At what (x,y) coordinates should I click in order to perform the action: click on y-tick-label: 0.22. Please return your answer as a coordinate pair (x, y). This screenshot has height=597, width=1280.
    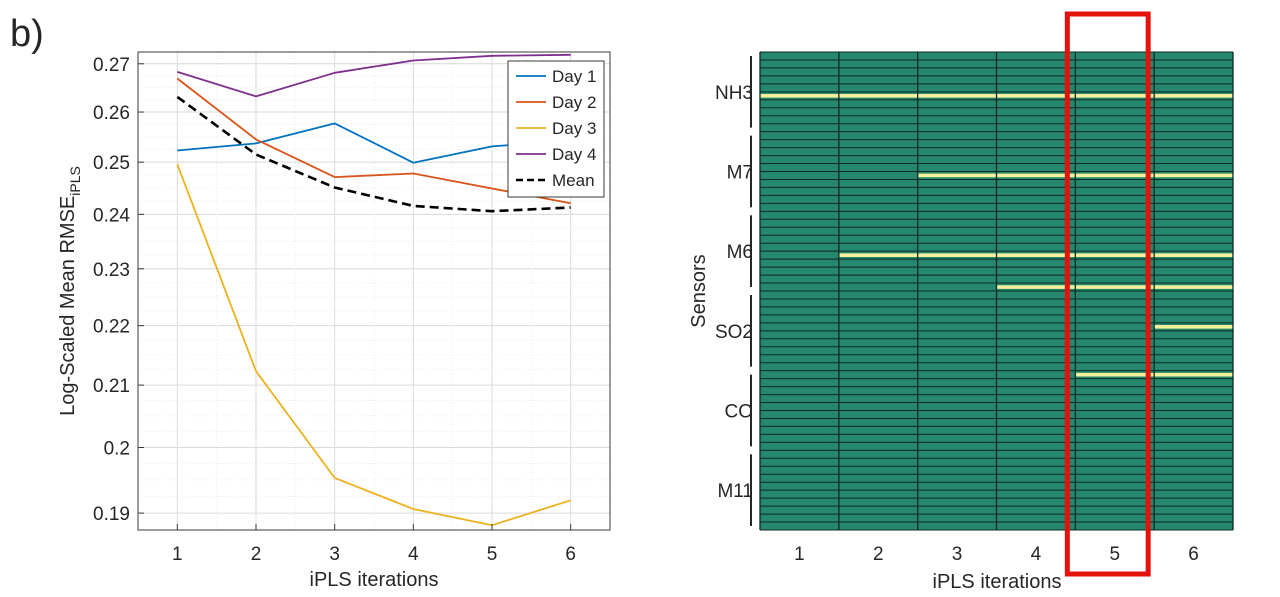
    Looking at the image, I should click on (111, 327).